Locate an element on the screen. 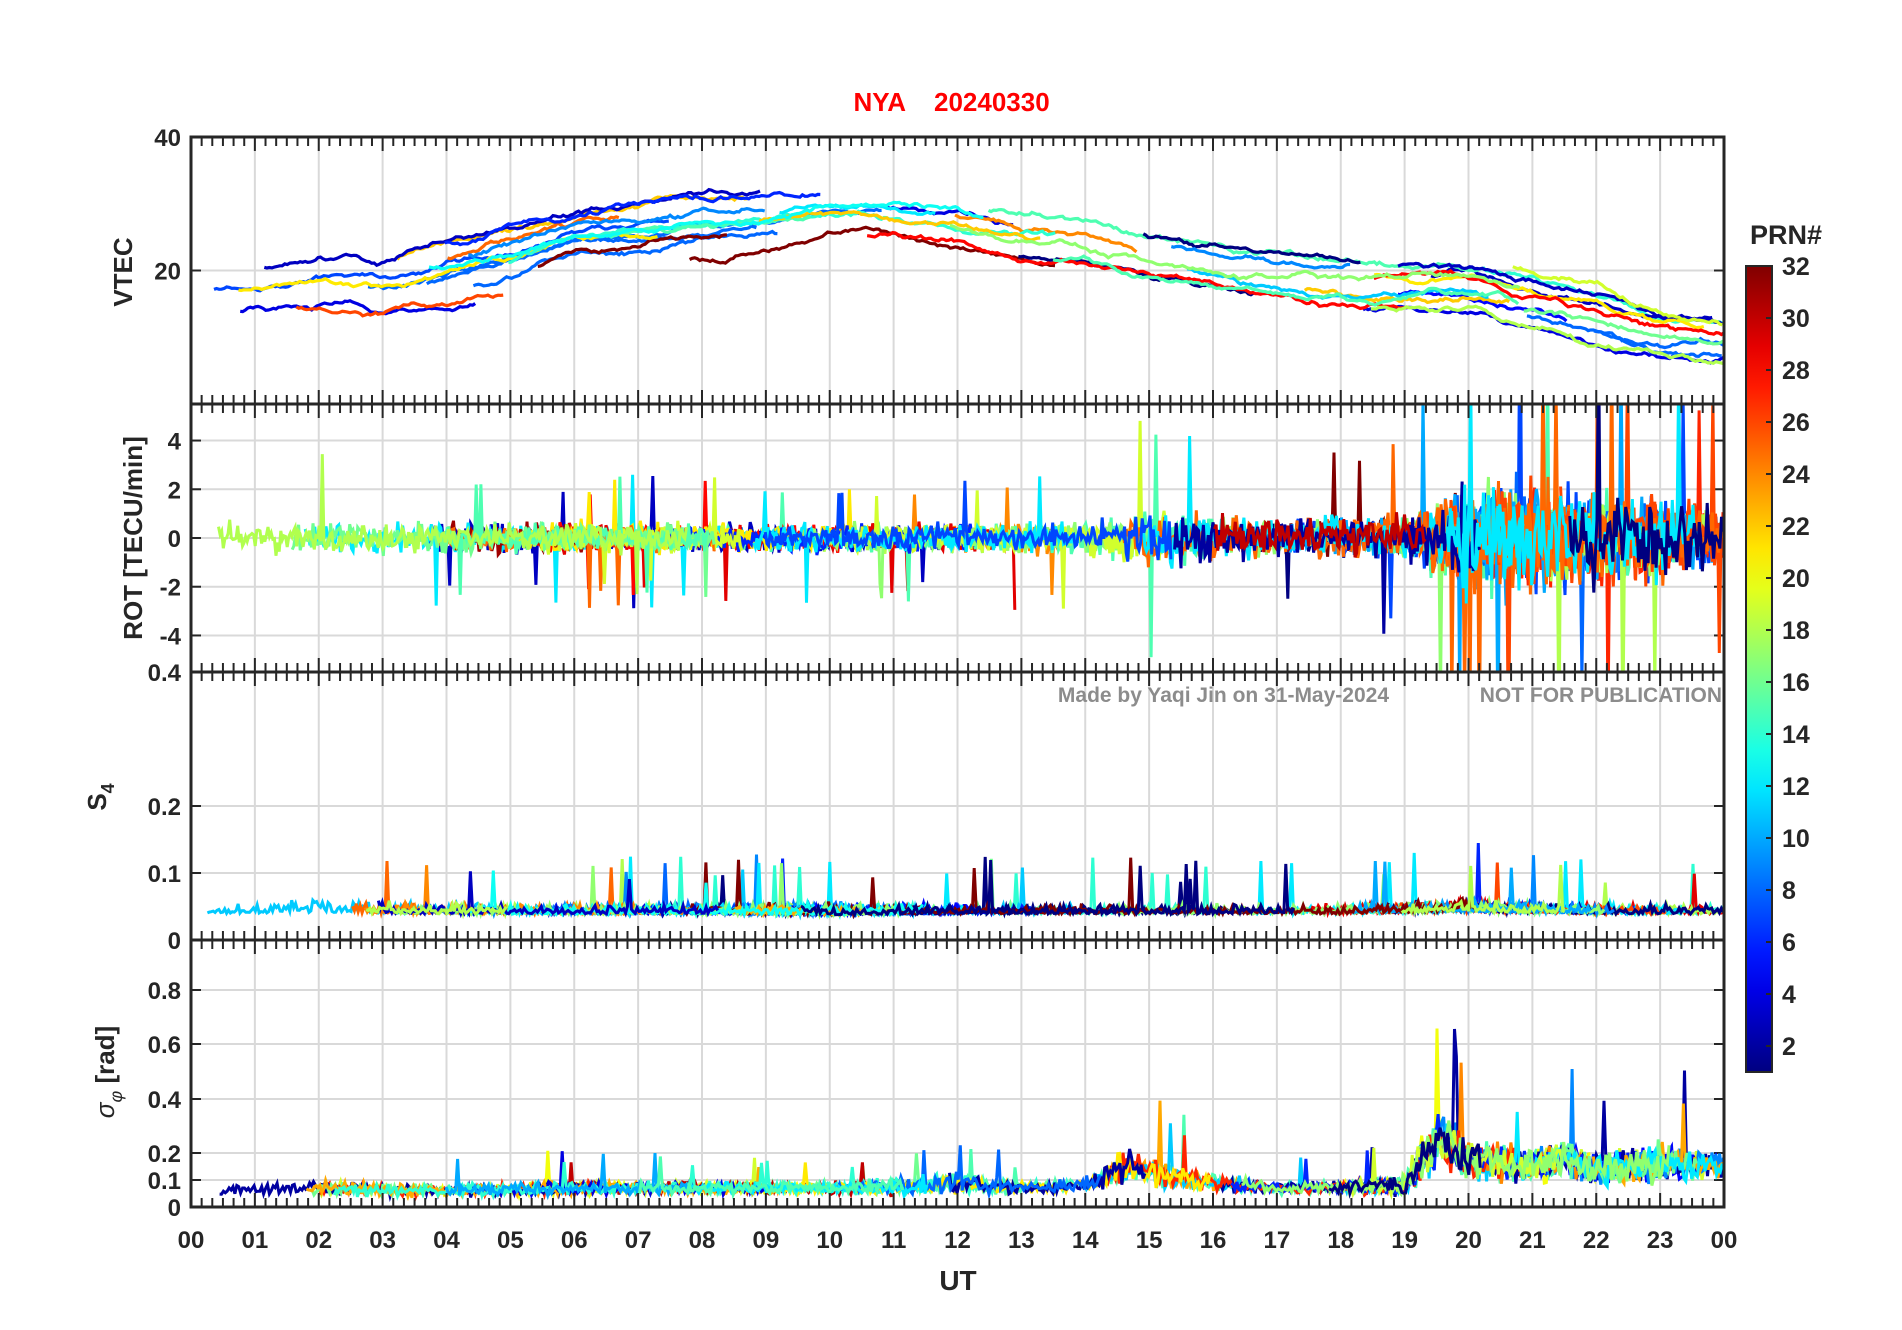 This screenshot has width=1902, height=1330. y-tick-label: 0.6 is located at coordinates (164, 1045).